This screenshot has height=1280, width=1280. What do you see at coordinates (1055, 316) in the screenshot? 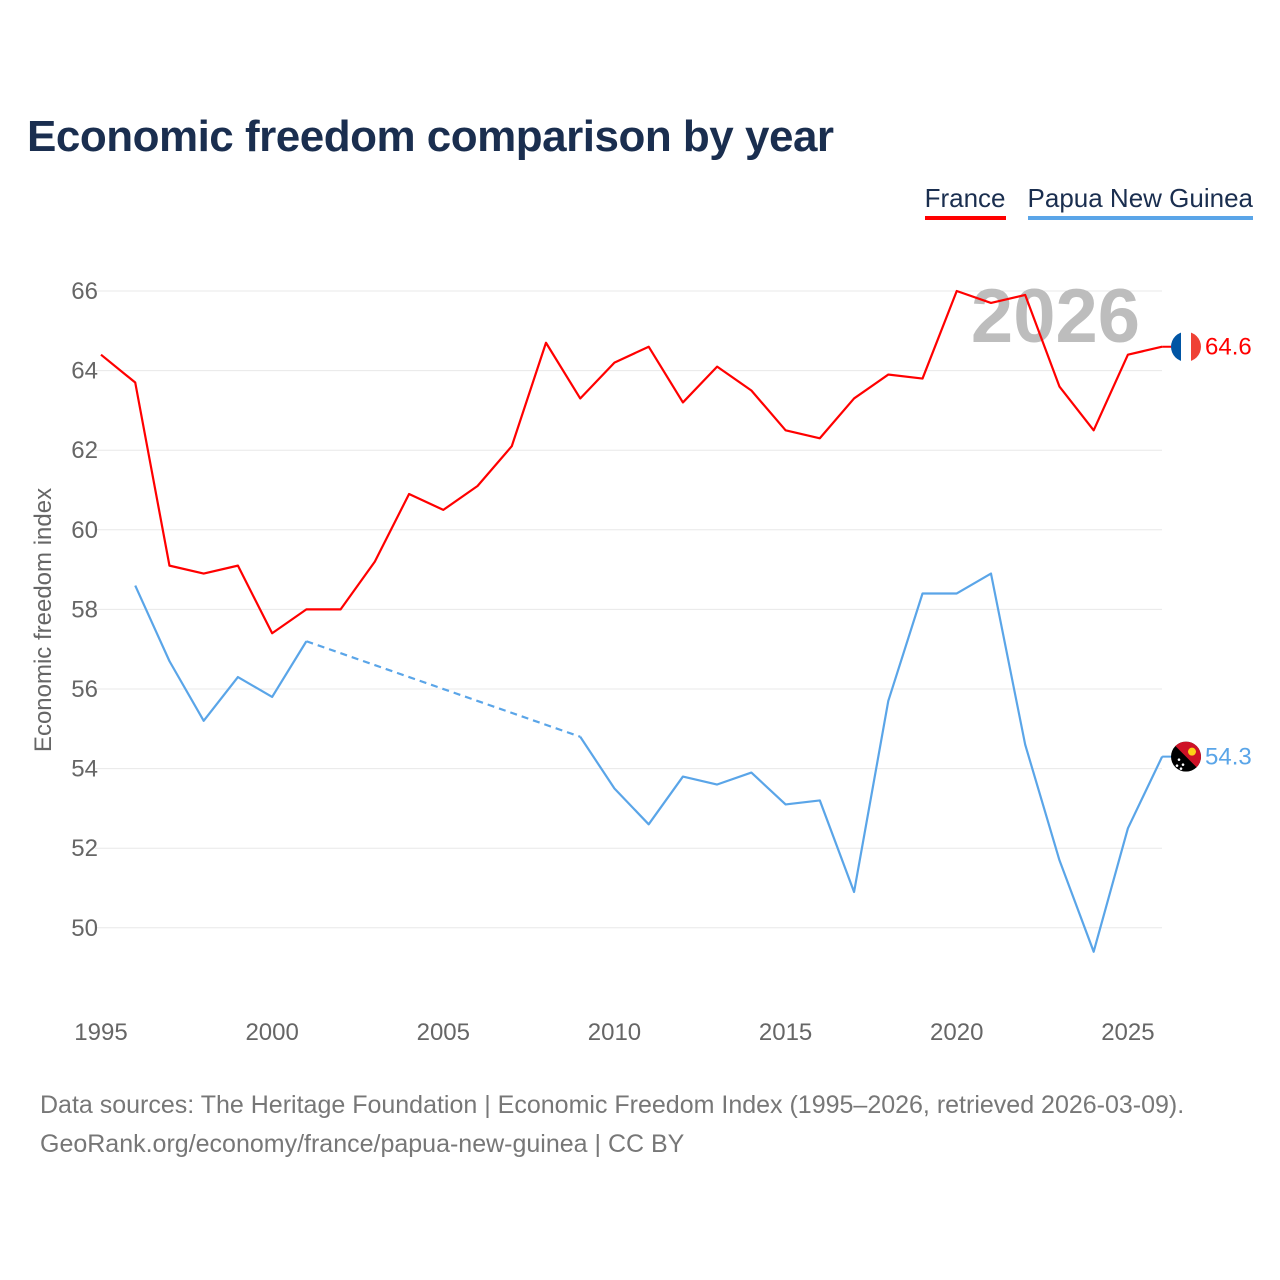
I see `year-watermark: 2026` at bounding box center [1055, 316].